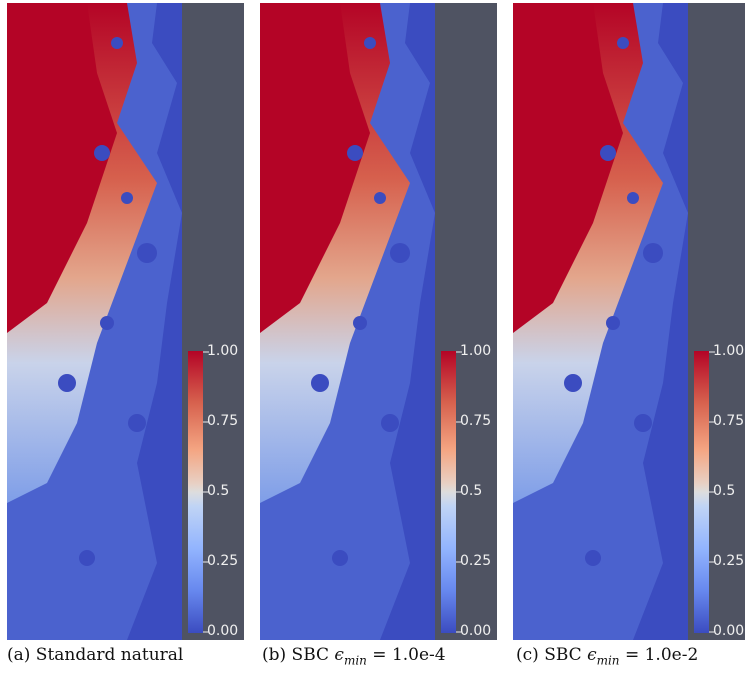  Describe the element at coordinates (406, 655) in the screenshot. I see `caption-value: = 1.0e-4` at that location.